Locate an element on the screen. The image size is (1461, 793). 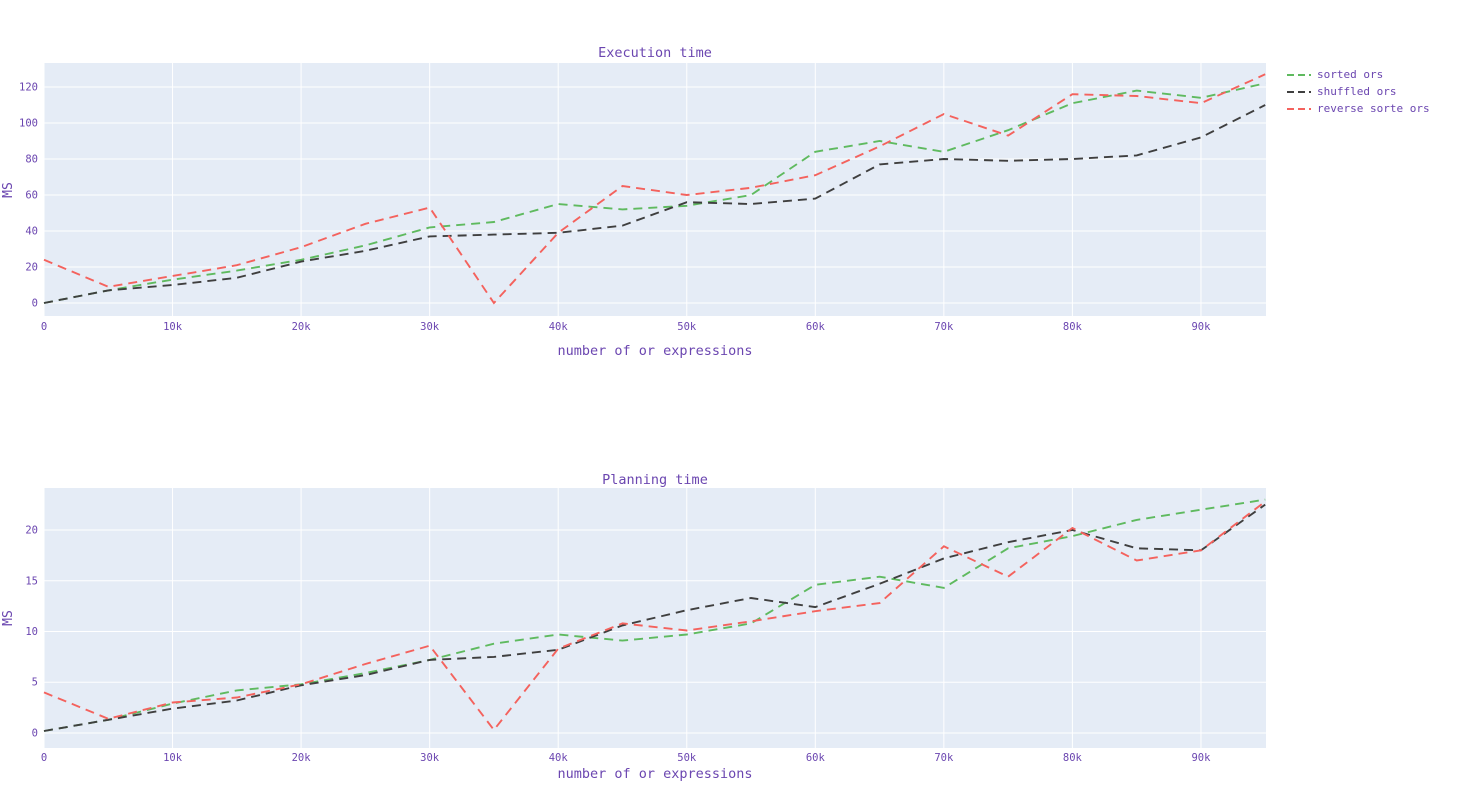
y-tick-label: 80 is located at coordinates (31, 159).